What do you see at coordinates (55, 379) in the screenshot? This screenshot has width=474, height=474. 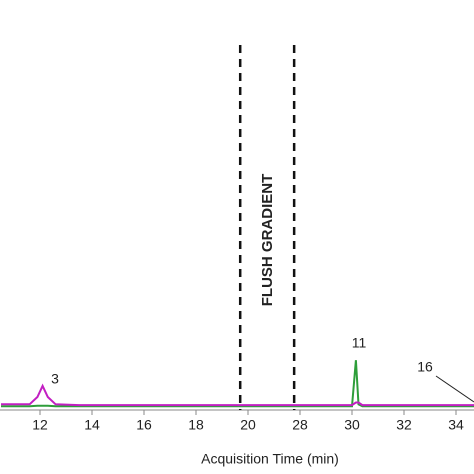 I see `peak-label: 3` at bounding box center [55, 379].